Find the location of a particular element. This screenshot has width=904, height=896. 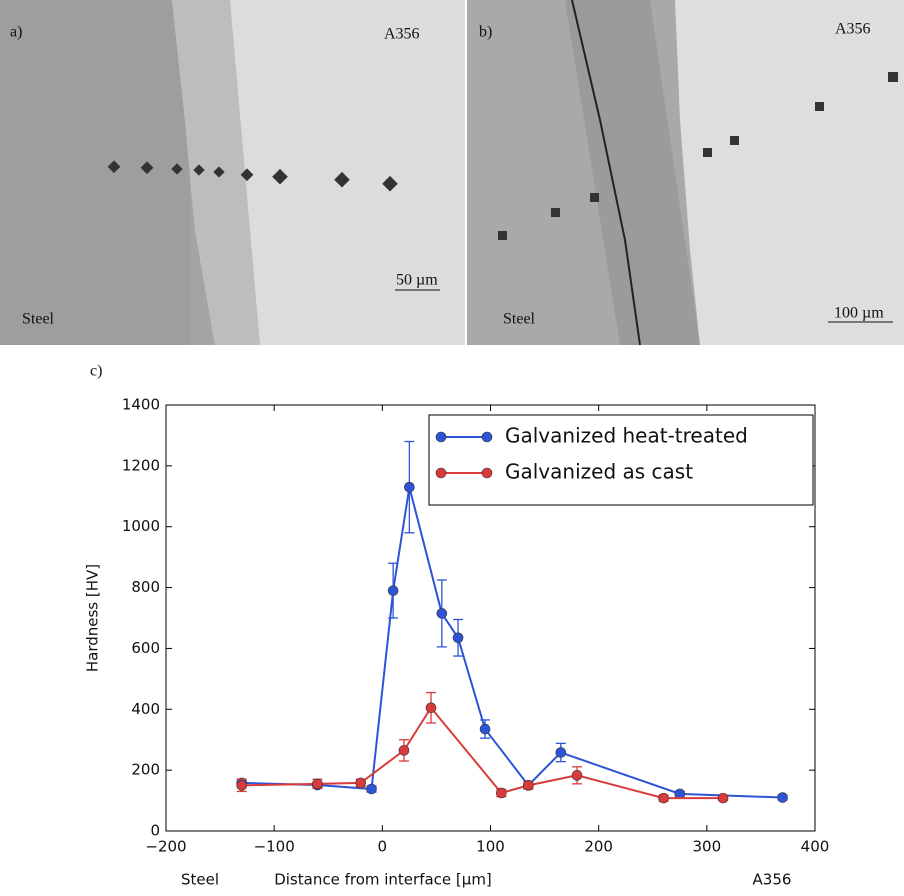

y-tick-label: 1400 is located at coordinates (141, 405).